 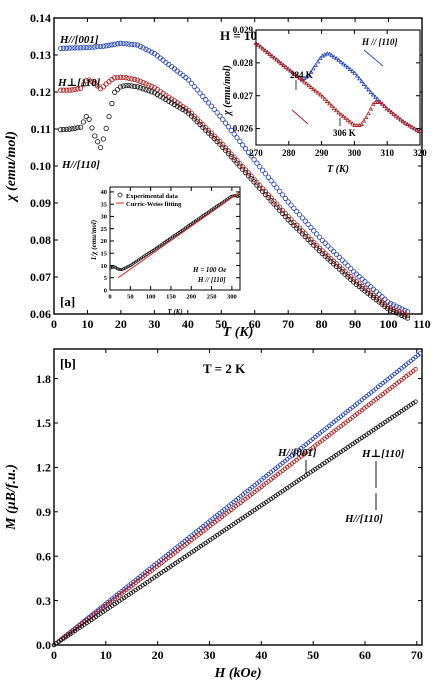 What do you see at coordinates (322, 324) in the screenshot?
I see `panel-a-xtick-label: 80` at bounding box center [322, 324].